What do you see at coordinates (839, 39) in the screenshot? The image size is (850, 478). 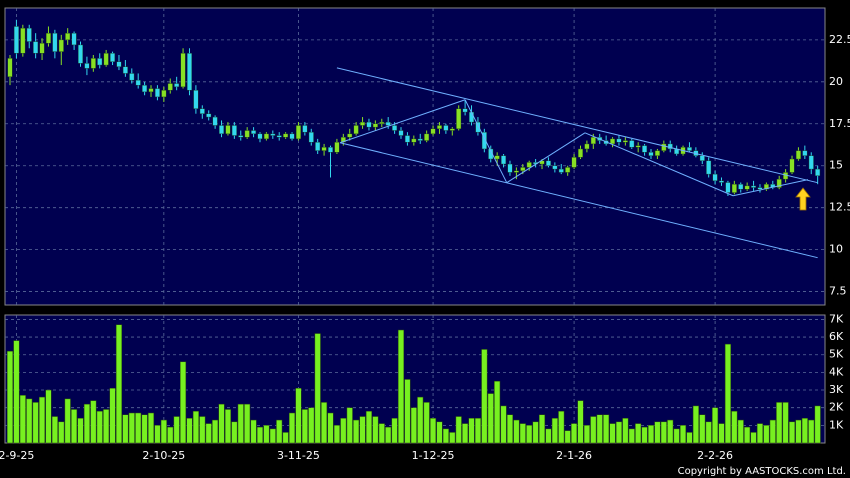 I see `y-tick-label: 22.5` at bounding box center [839, 39].